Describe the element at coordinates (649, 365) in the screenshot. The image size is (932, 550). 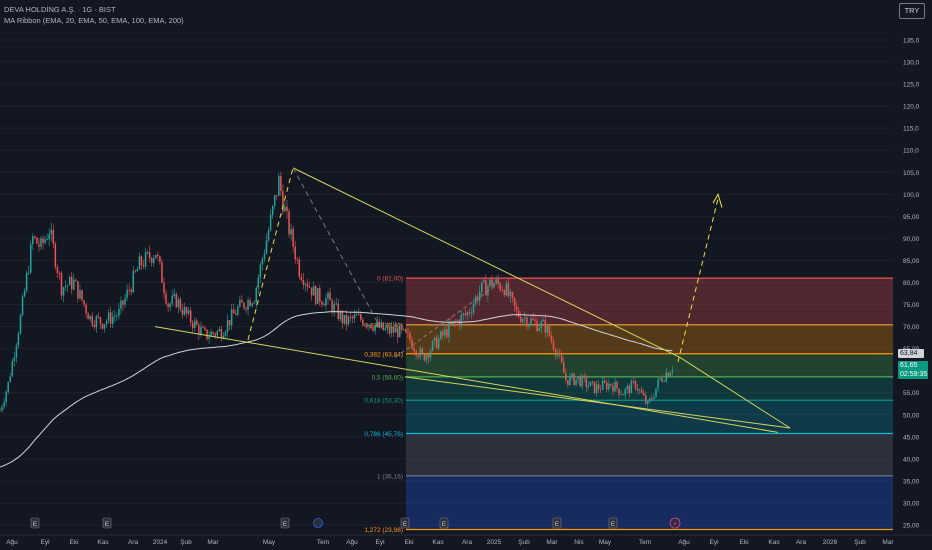
I see `fib-zone` at that location.